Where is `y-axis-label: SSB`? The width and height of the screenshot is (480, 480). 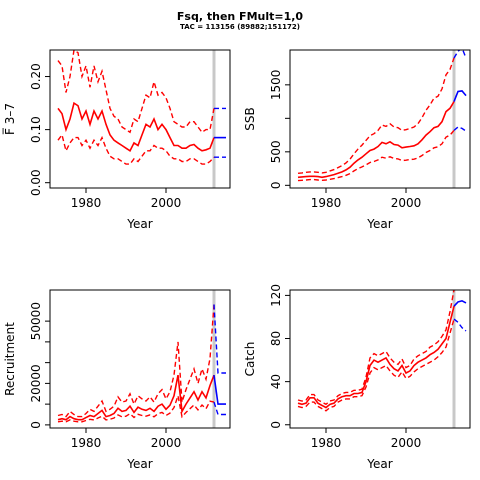 y-axis-label: SSB is located at coordinates (250, 118).